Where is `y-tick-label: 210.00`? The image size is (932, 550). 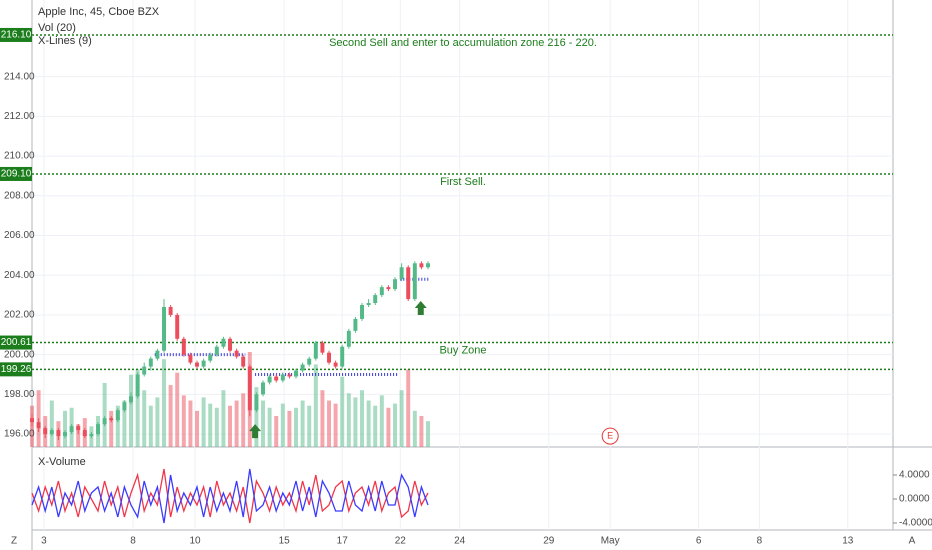
y-tick-label: 210.00 is located at coordinates (19, 156).